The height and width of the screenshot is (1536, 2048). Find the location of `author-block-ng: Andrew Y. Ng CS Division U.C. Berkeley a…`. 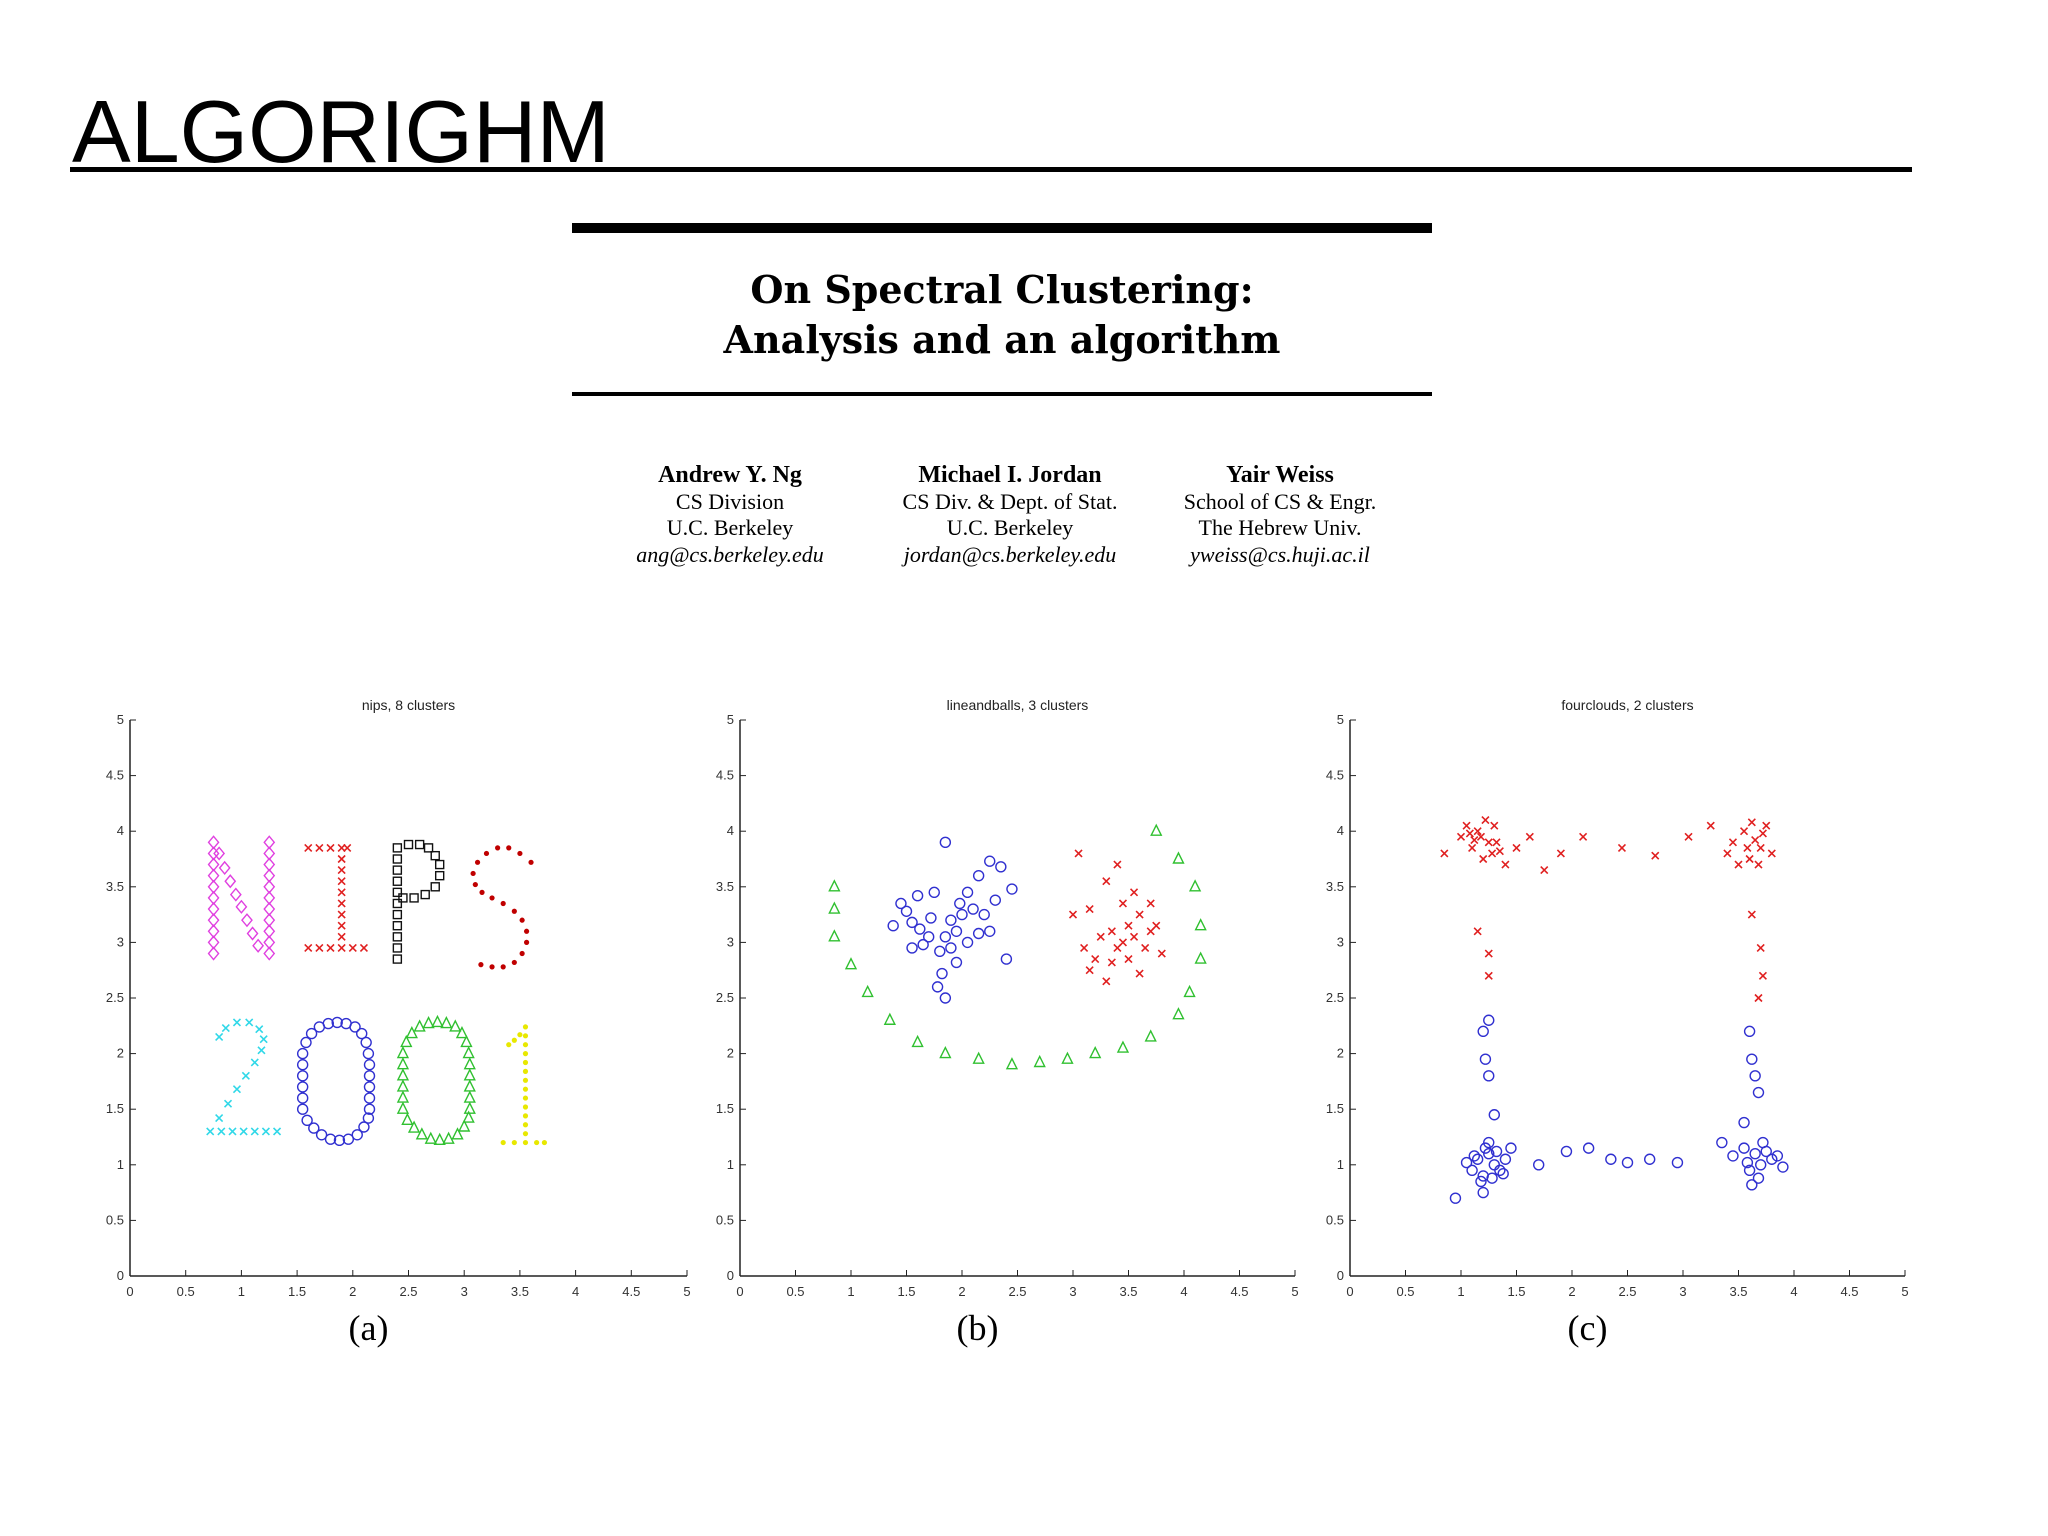

author-block-ng: Andrew Y. Ng CS Division U.C. Berkeley a… is located at coordinates (730, 515).